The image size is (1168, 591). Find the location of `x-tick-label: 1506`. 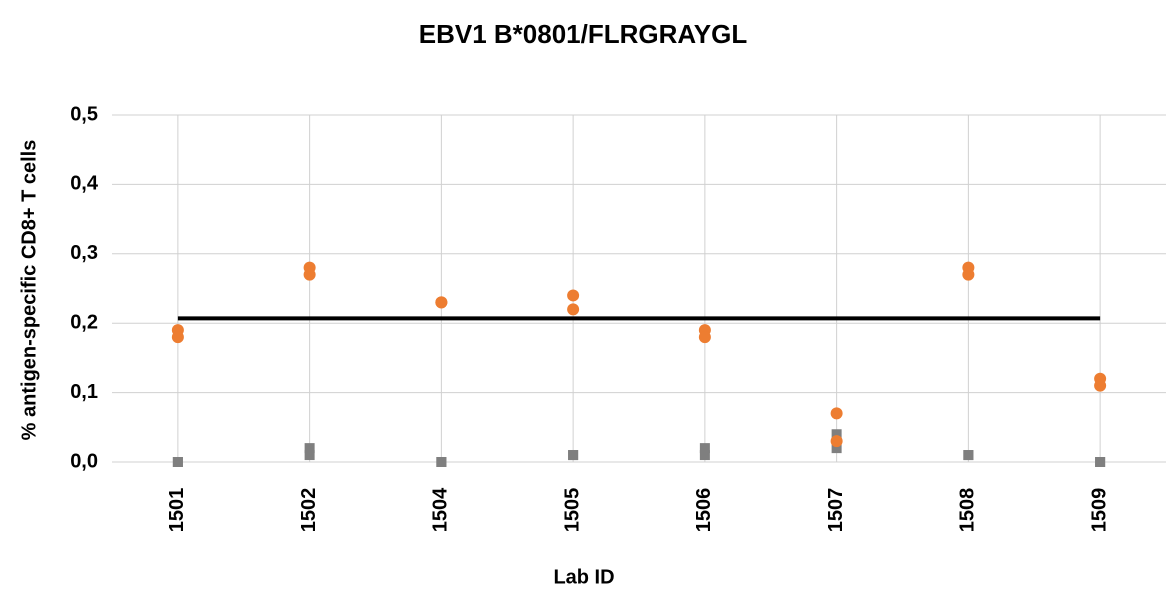

x-tick-label: 1506 is located at coordinates (704, 510).